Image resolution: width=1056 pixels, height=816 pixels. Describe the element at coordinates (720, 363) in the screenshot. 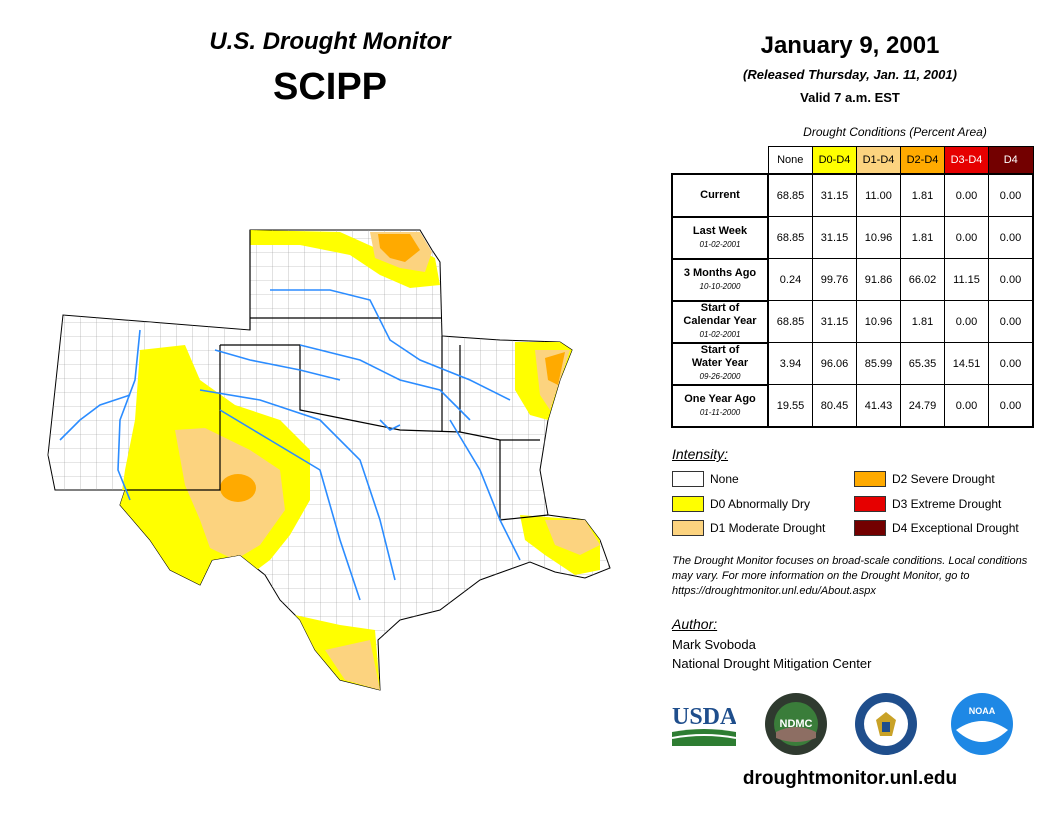

I see `row-label: Start of Water Year 09-26-2000` at that location.